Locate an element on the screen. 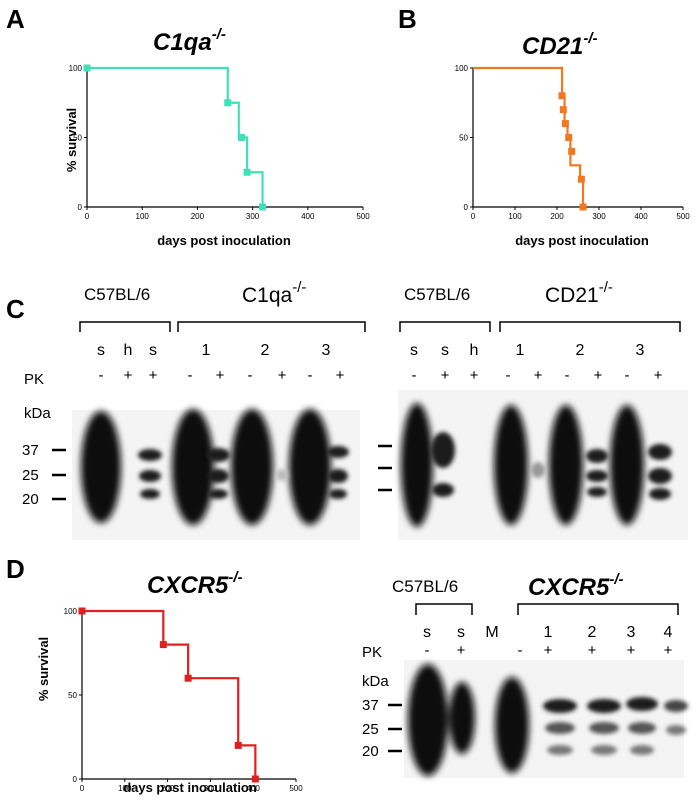 Image resolution: width=696 pixels, height=800 pixels. chart-d-ytick-label: 0 is located at coordinates (75, 779).